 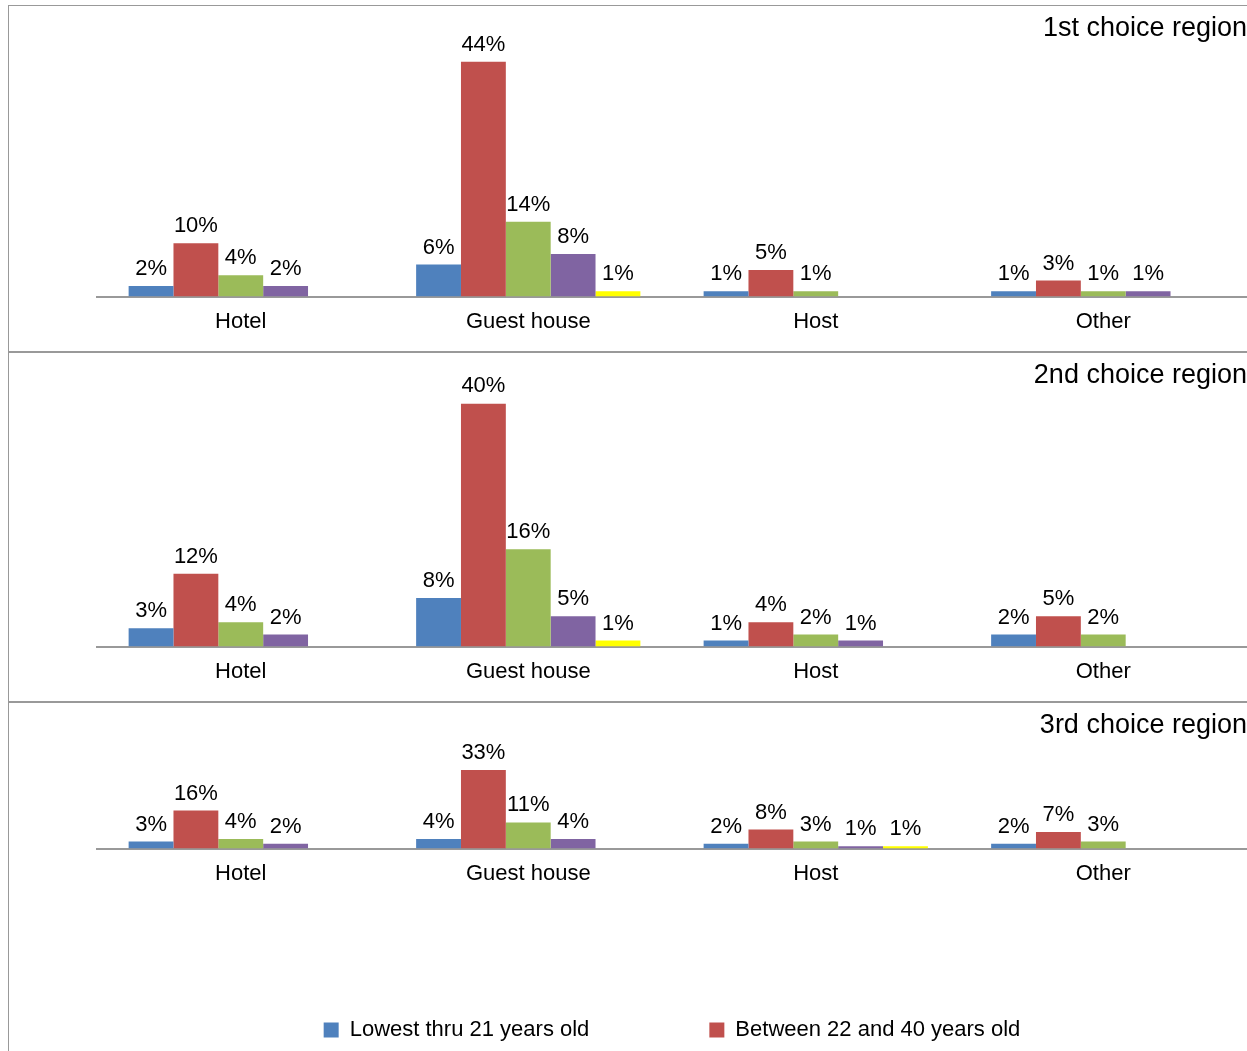 I want to click on data-label: 14%, so click(x=528, y=203).